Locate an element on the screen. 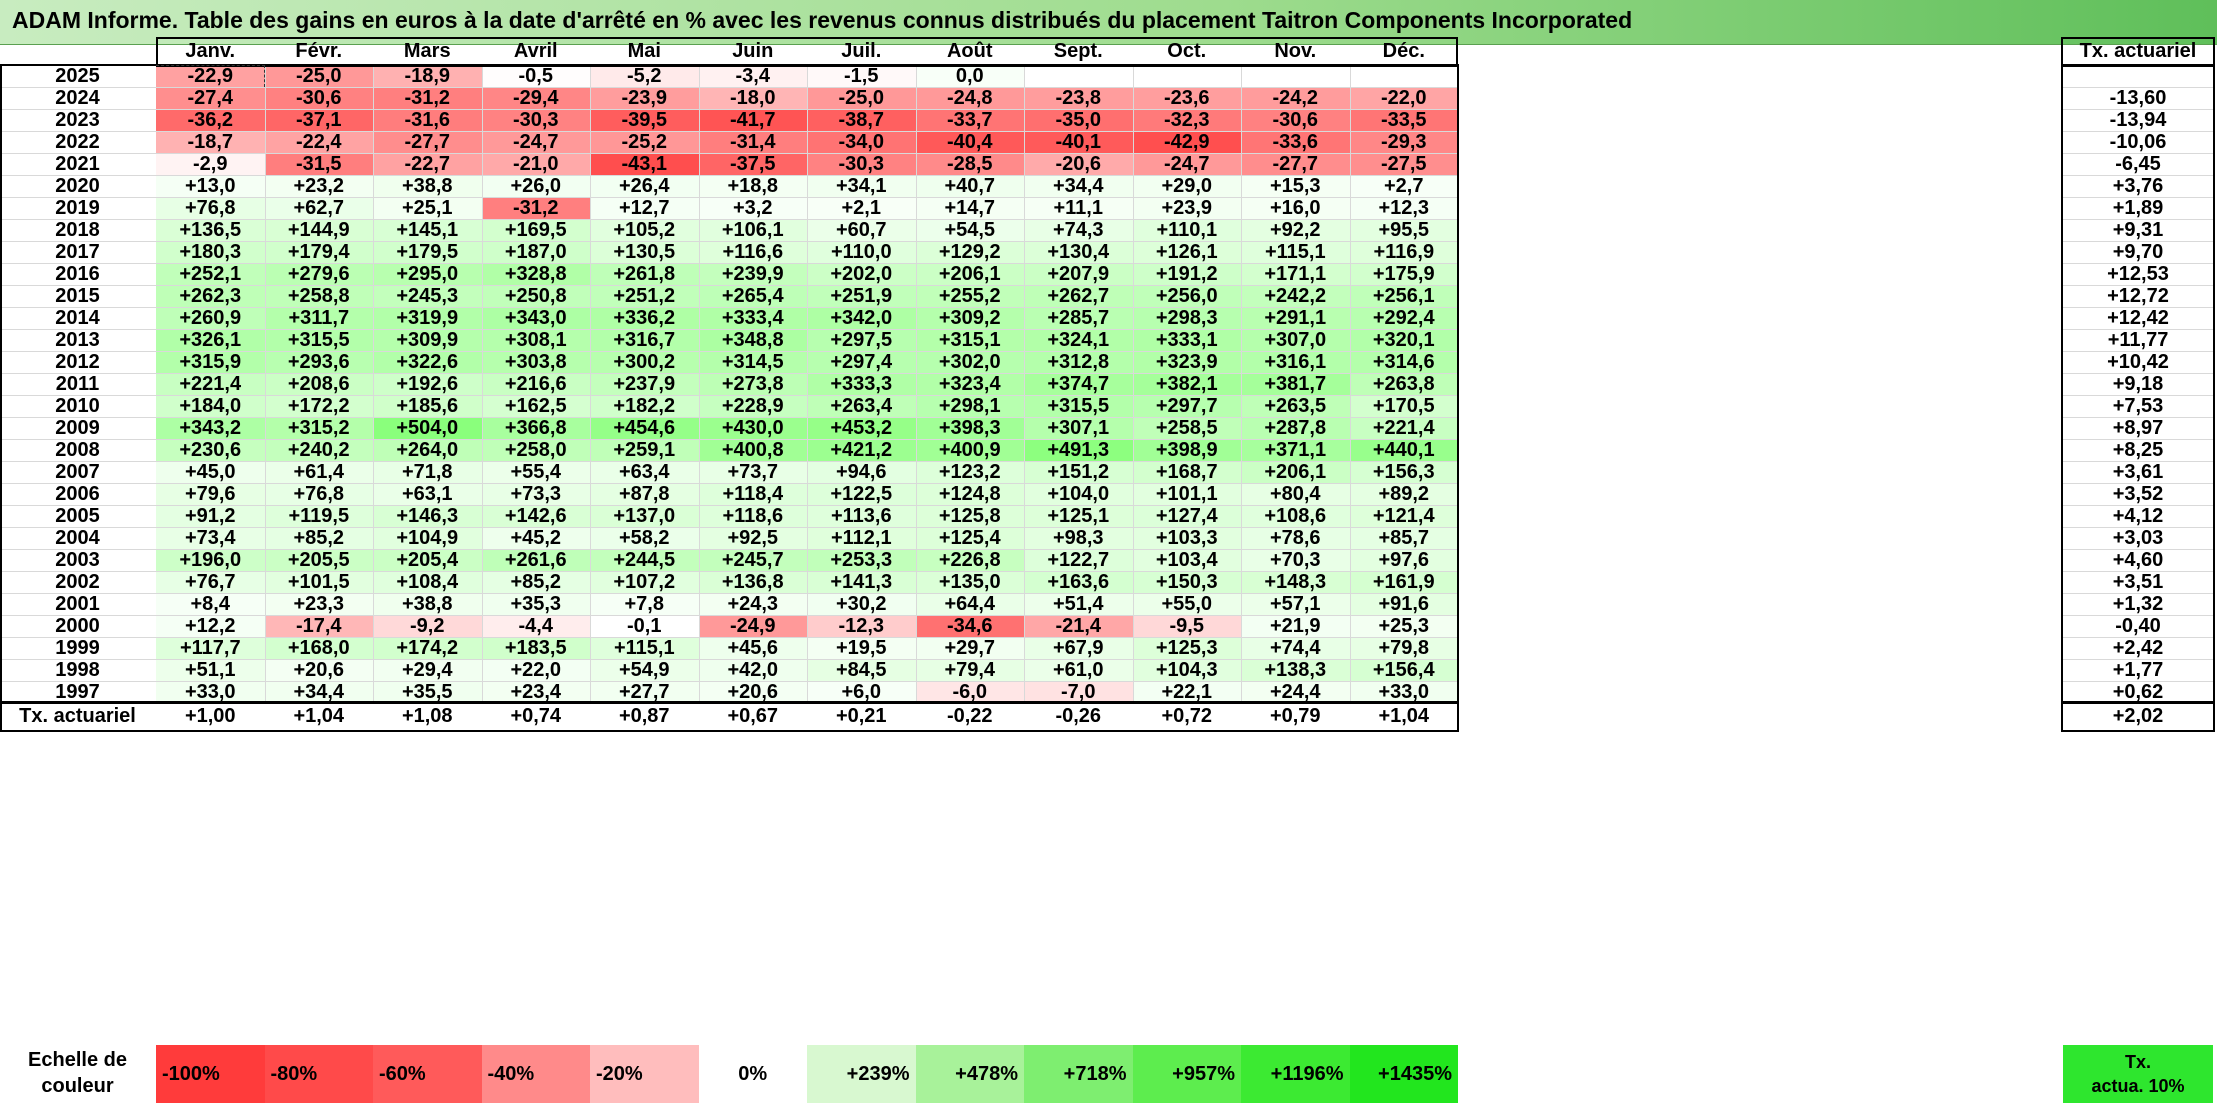  gain-cell: +146,3 is located at coordinates (427, 516).